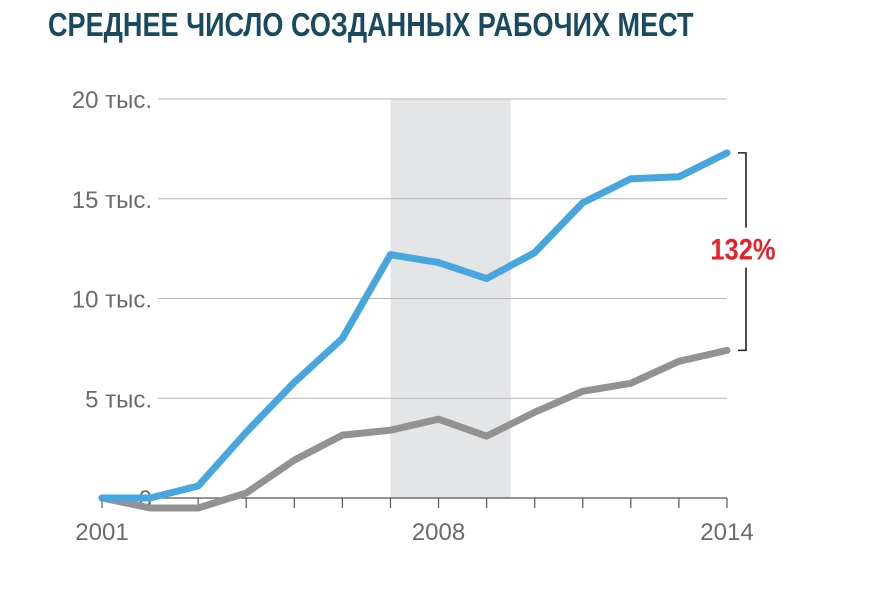 This screenshot has height=591, width=892. I want to click on growth-annotation: 132%, so click(742, 252).